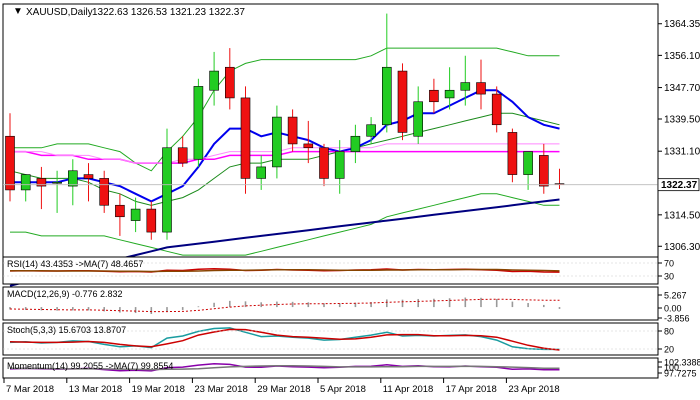  What do you see at coordinates (408, 389) in the screenshot?
I see `time-tick-label: 11 Apr 2018` at bounding box center [408, 389].